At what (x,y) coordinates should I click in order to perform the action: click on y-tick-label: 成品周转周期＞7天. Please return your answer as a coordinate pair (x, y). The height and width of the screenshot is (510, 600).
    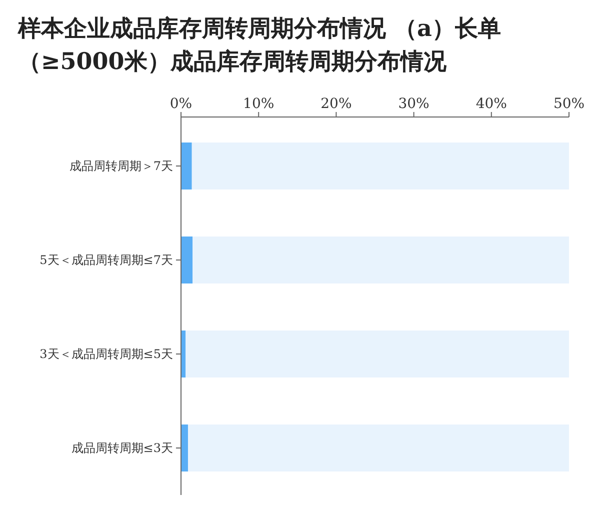
    Looking at the image, I should click on (121, 166).